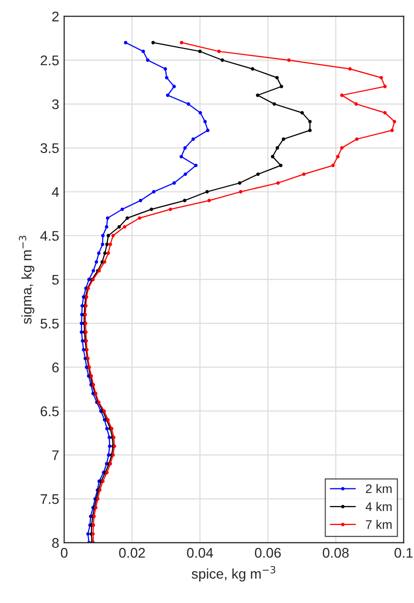 The height and width of the screenshot is (603, 414). Describe the element at coordinates (55, 455) in the screenshot. I see `y-tick-label: 7` at that location.